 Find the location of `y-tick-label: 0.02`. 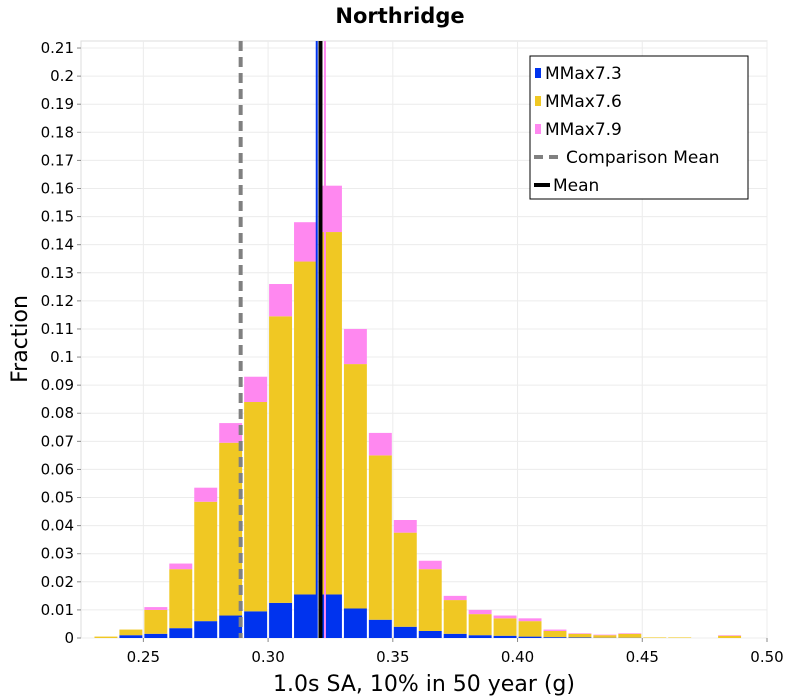

y-tick-label: 0.02 is located at coordinates (57, 582).